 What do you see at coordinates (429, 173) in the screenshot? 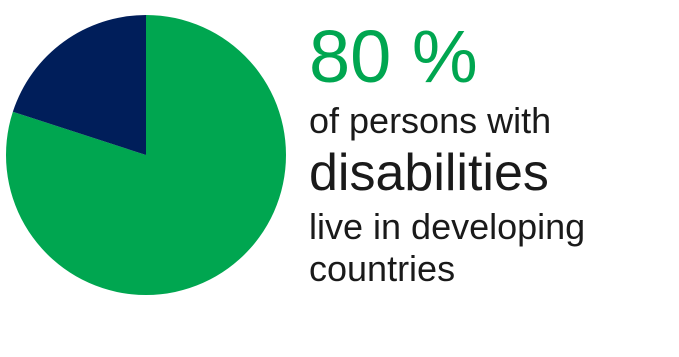
I see `statement-line-2: disabilities` at bounding box center [429, 173].